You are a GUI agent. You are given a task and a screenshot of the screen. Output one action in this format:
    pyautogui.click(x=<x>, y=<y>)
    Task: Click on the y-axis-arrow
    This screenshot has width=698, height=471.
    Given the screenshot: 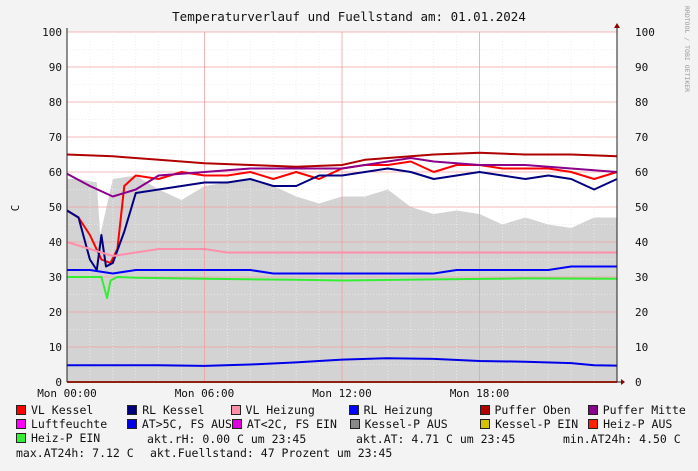 What is the action you would take?
    pyautogui.click(x=617, y=25)
    